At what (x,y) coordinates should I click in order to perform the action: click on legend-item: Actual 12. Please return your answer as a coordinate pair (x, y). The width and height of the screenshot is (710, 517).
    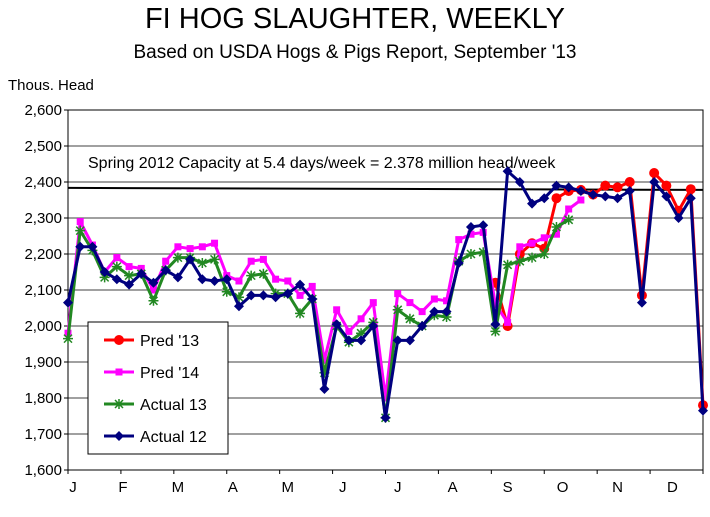
    Looking at the image, I should click on (155, 437).